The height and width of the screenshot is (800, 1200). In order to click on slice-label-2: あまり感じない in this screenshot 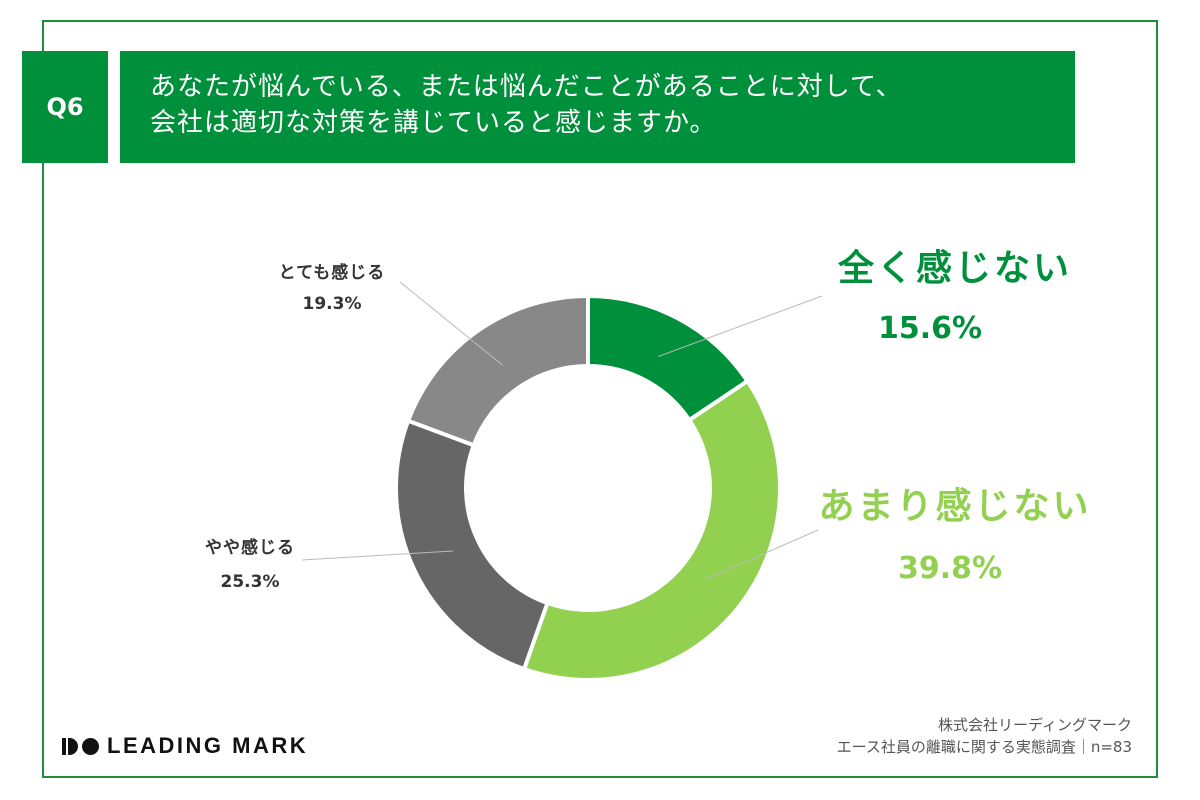, I will do `click(954, 506)`.